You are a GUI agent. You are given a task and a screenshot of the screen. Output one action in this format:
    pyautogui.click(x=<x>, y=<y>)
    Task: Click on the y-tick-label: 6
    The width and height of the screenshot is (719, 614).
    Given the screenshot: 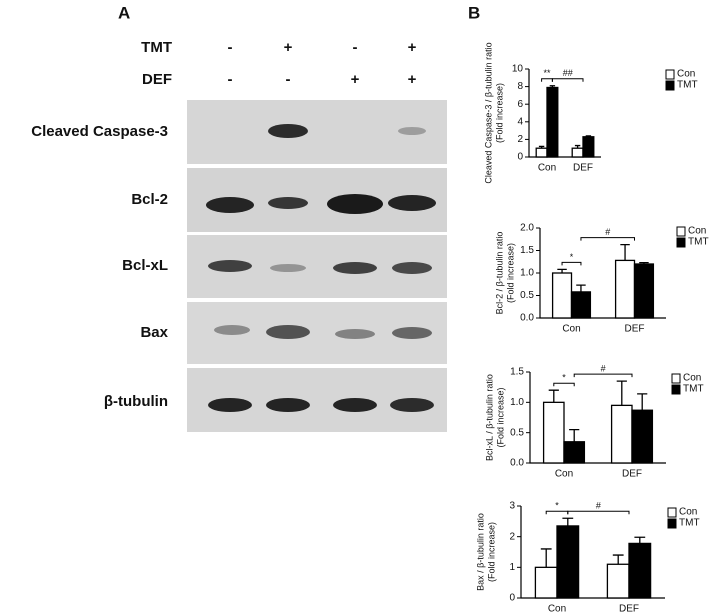 What is the action you would take?
    pyautogui.click(x=520, y=104)
    